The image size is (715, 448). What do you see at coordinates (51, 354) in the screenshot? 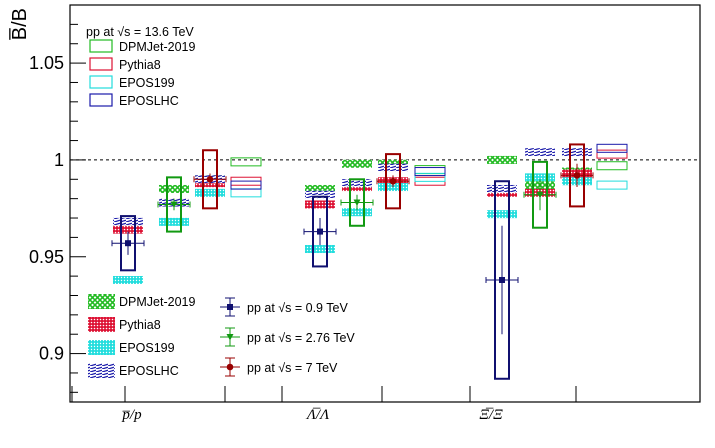
I see `y-tick-label: 0.9` at bounding box center [51, 354].